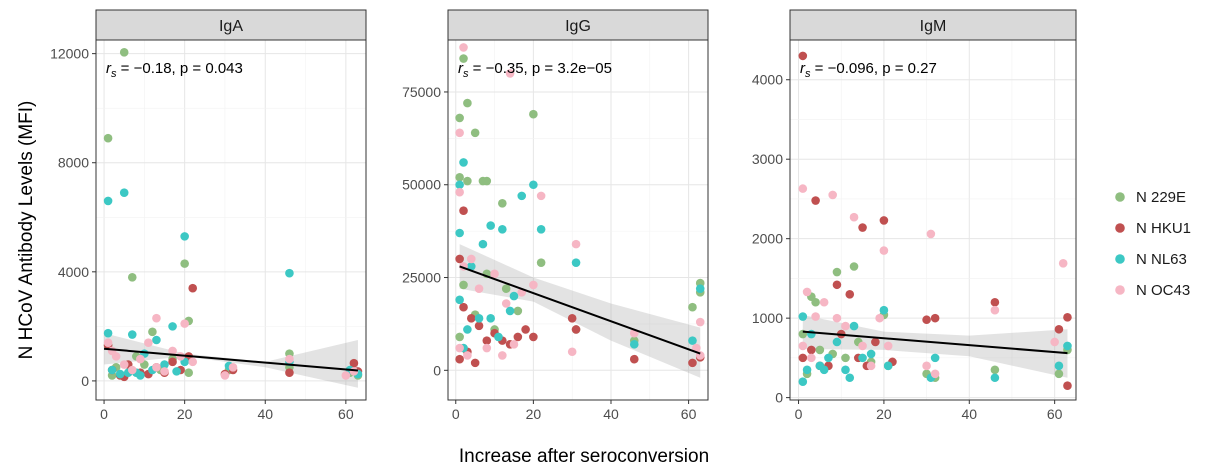  What do you see at coordinates (929, 411) in the screenshot?
I see `x-axis: 0 20 40 60` at bounding box center [929, 411].